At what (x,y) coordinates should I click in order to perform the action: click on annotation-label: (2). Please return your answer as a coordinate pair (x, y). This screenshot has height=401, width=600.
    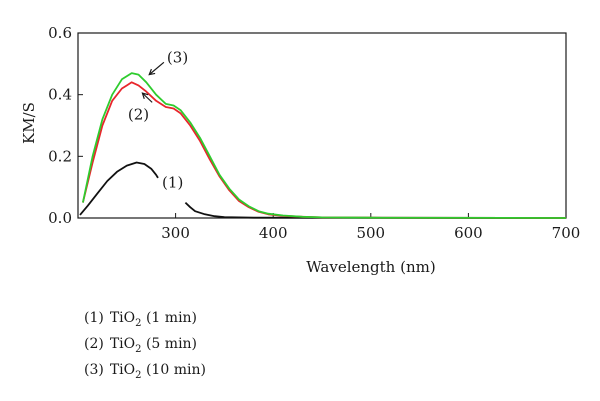
    Looking at the image, I should click on (138, 115).